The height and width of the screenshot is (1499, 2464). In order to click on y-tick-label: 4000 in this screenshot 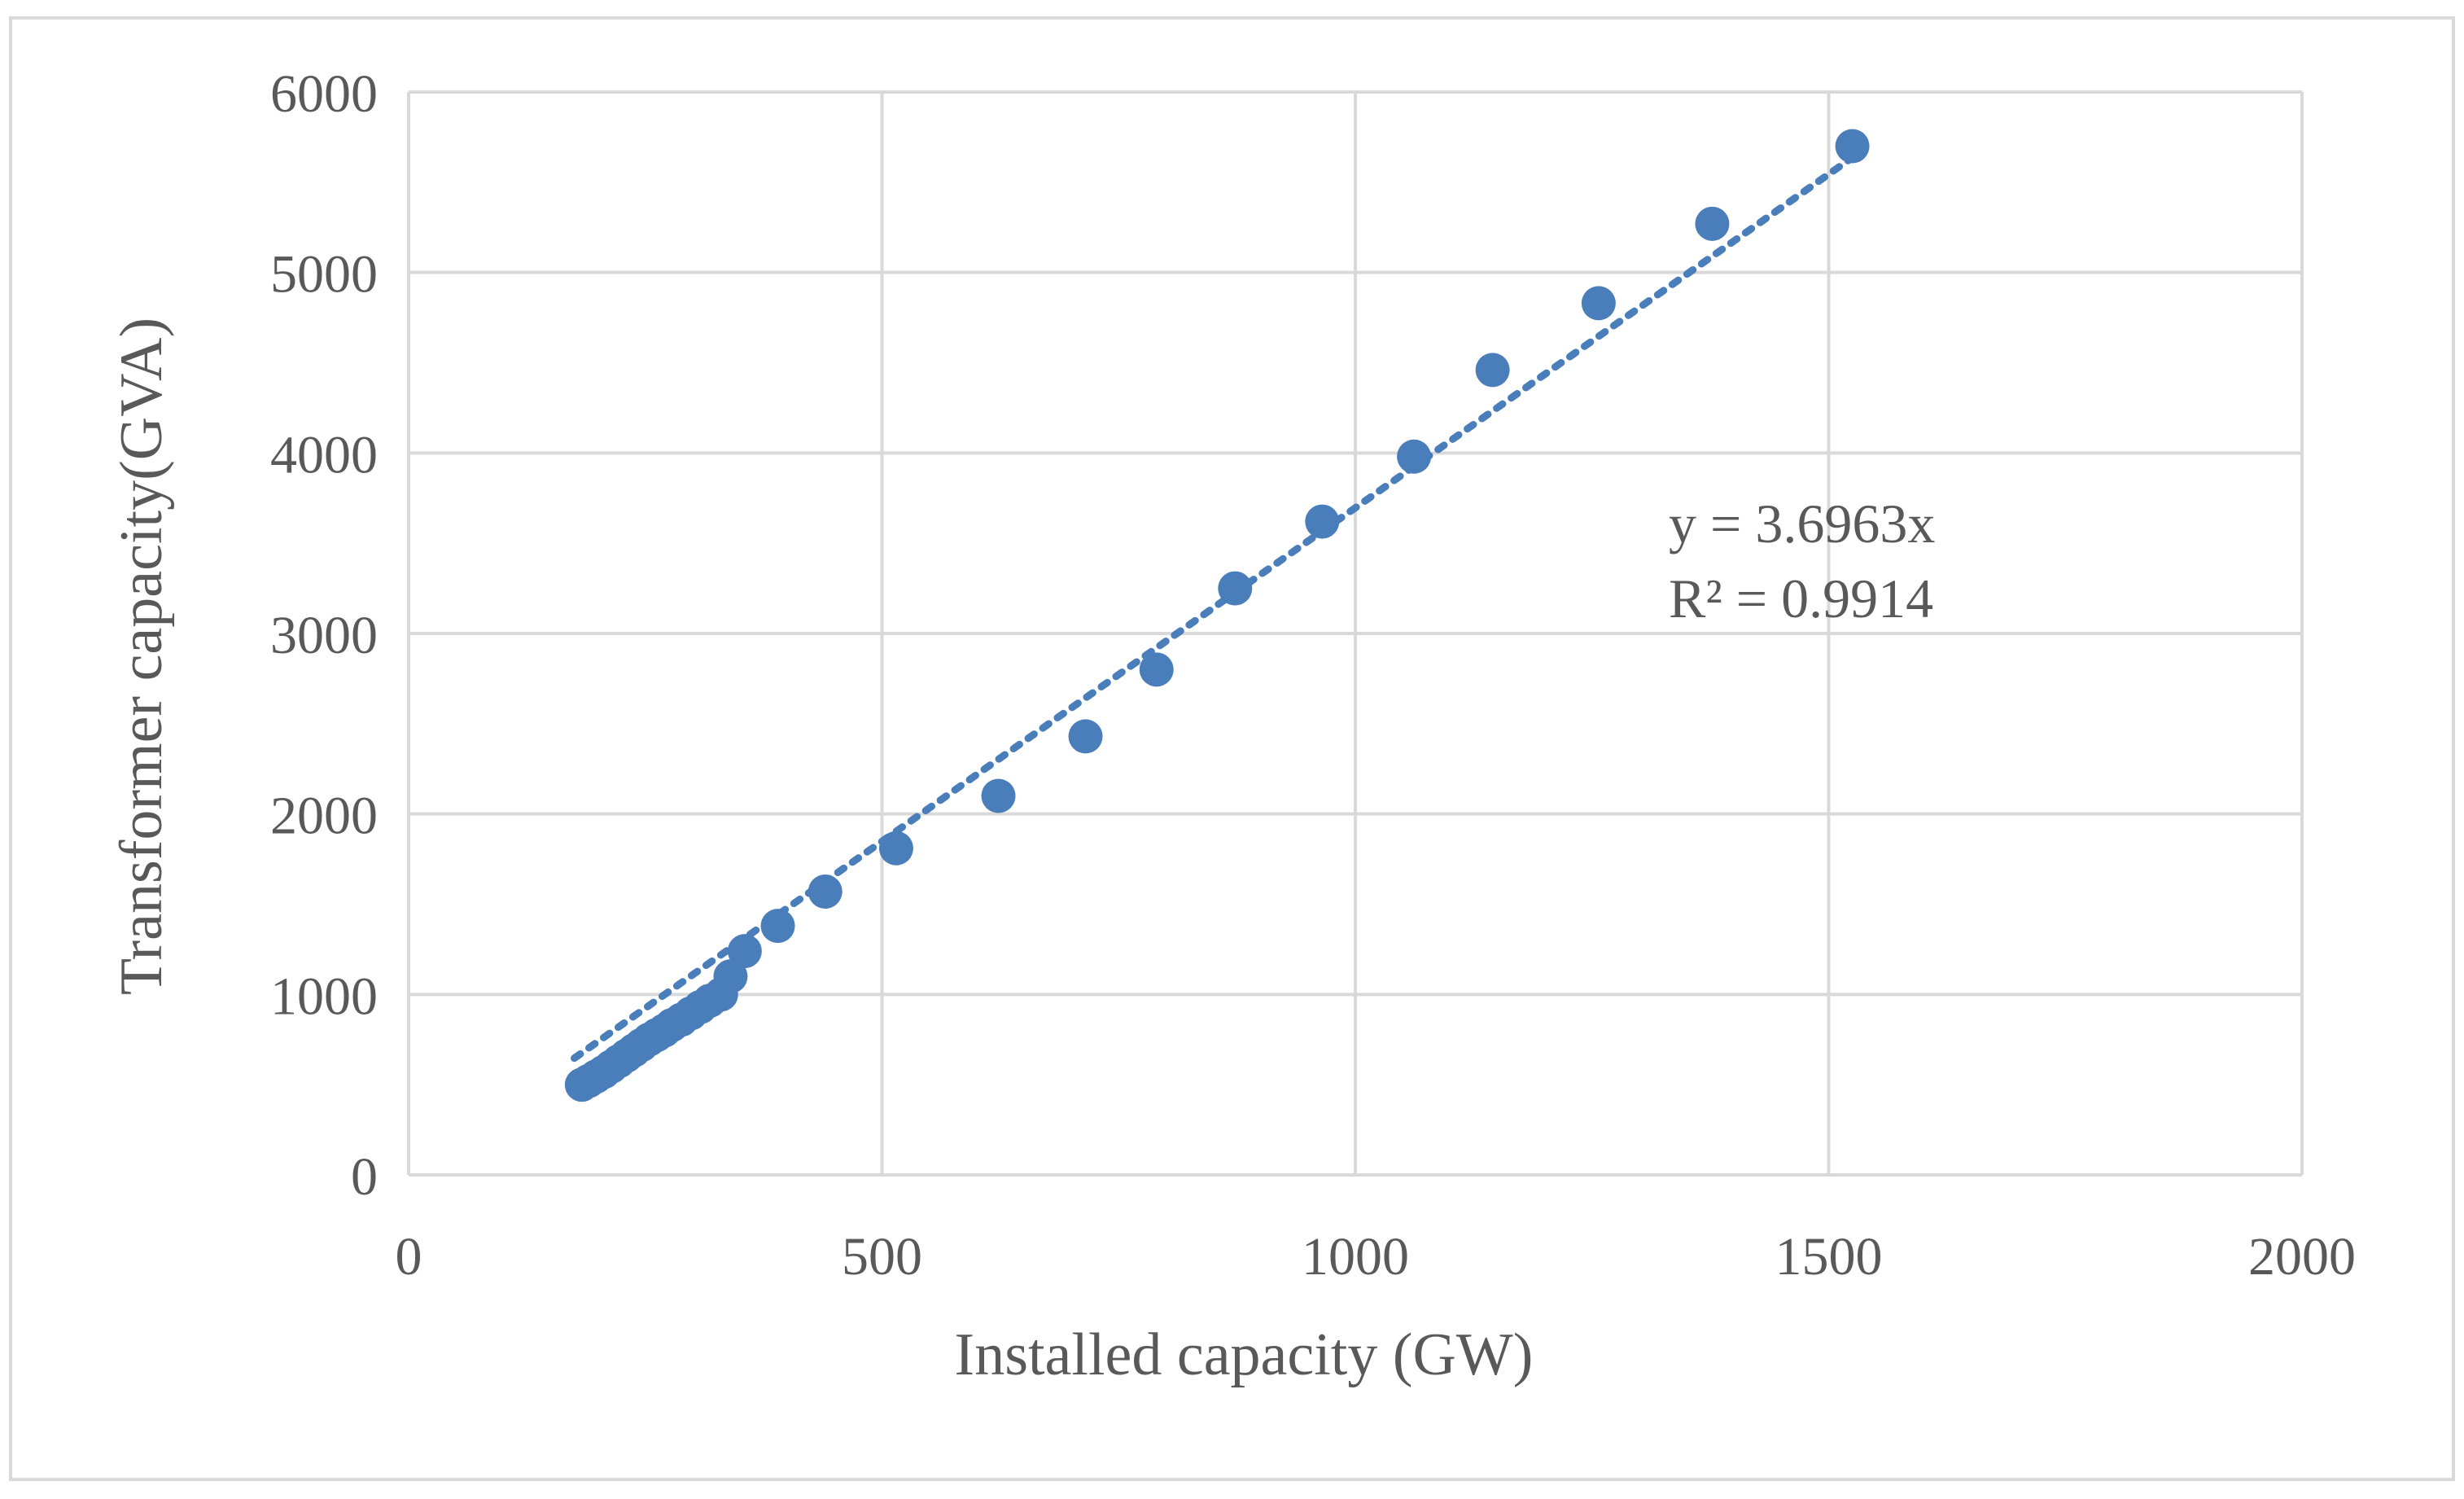, I will do `click(324, 454)`.